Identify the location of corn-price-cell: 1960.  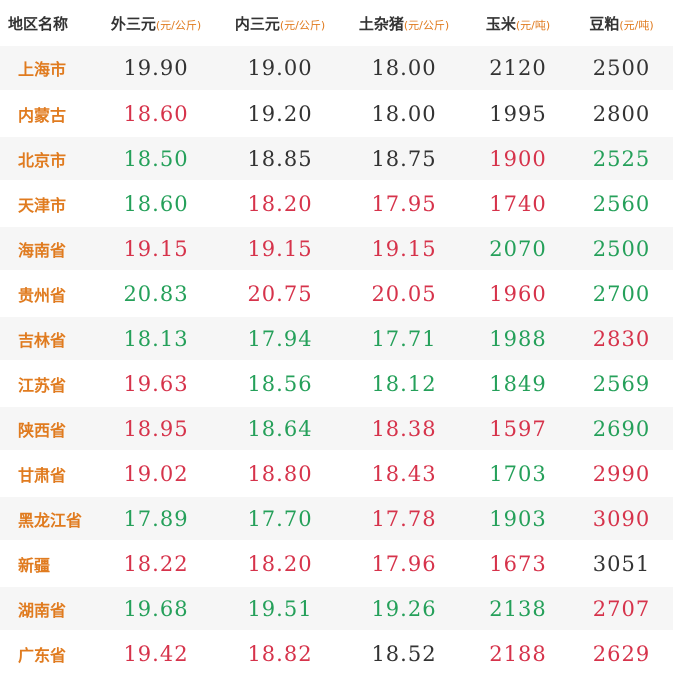
(518, 294).